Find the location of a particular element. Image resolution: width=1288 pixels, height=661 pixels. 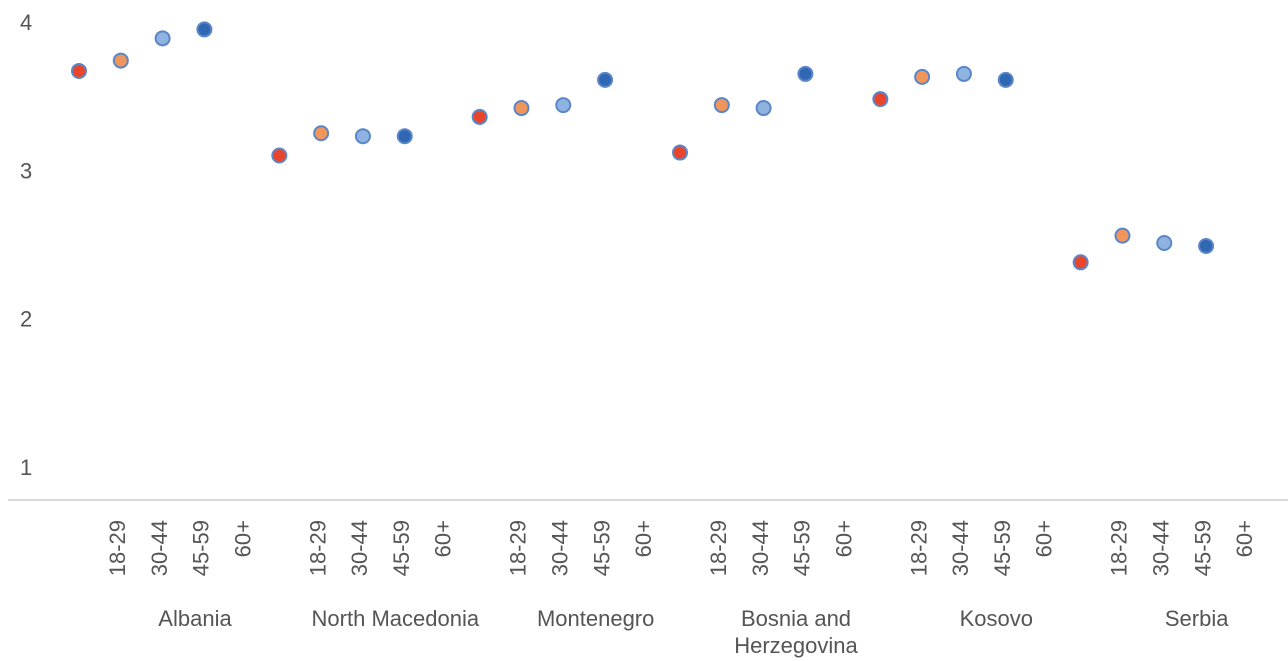

group-label-country: Montenegro is located at coordinates (595, 618).